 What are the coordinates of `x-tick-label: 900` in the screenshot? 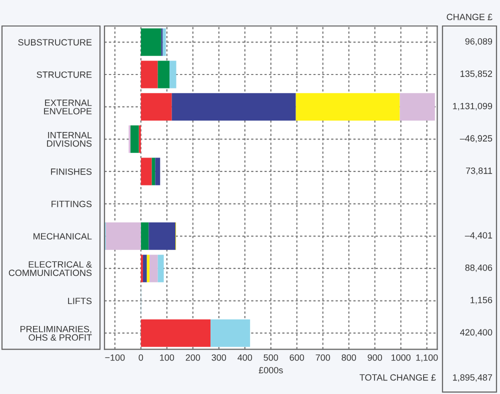 It's located at (375, 357).